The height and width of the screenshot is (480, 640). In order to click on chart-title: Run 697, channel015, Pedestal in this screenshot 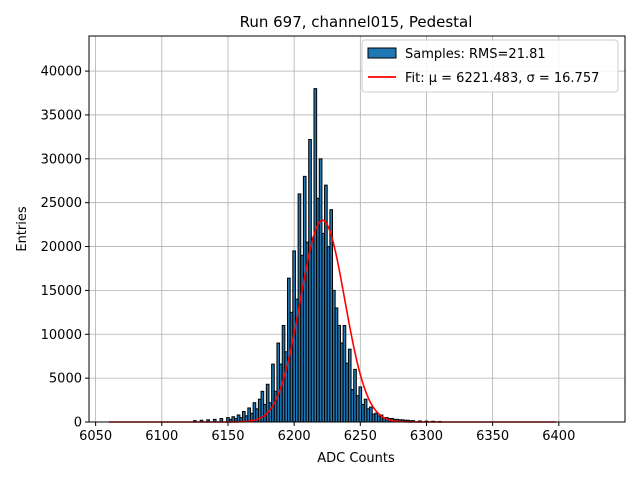, I will do `click(356, 22)`.